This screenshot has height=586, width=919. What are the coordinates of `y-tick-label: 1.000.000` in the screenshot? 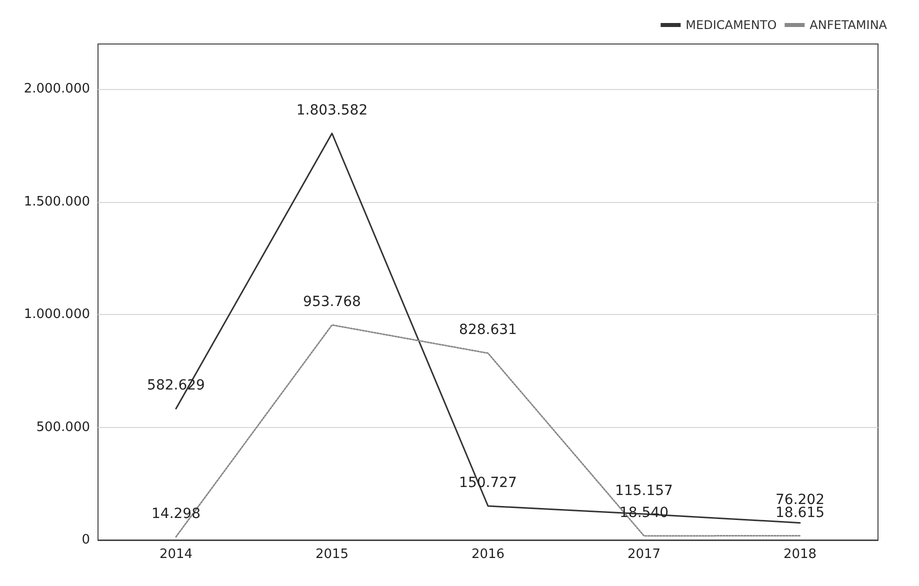 It's located at (57, 314).